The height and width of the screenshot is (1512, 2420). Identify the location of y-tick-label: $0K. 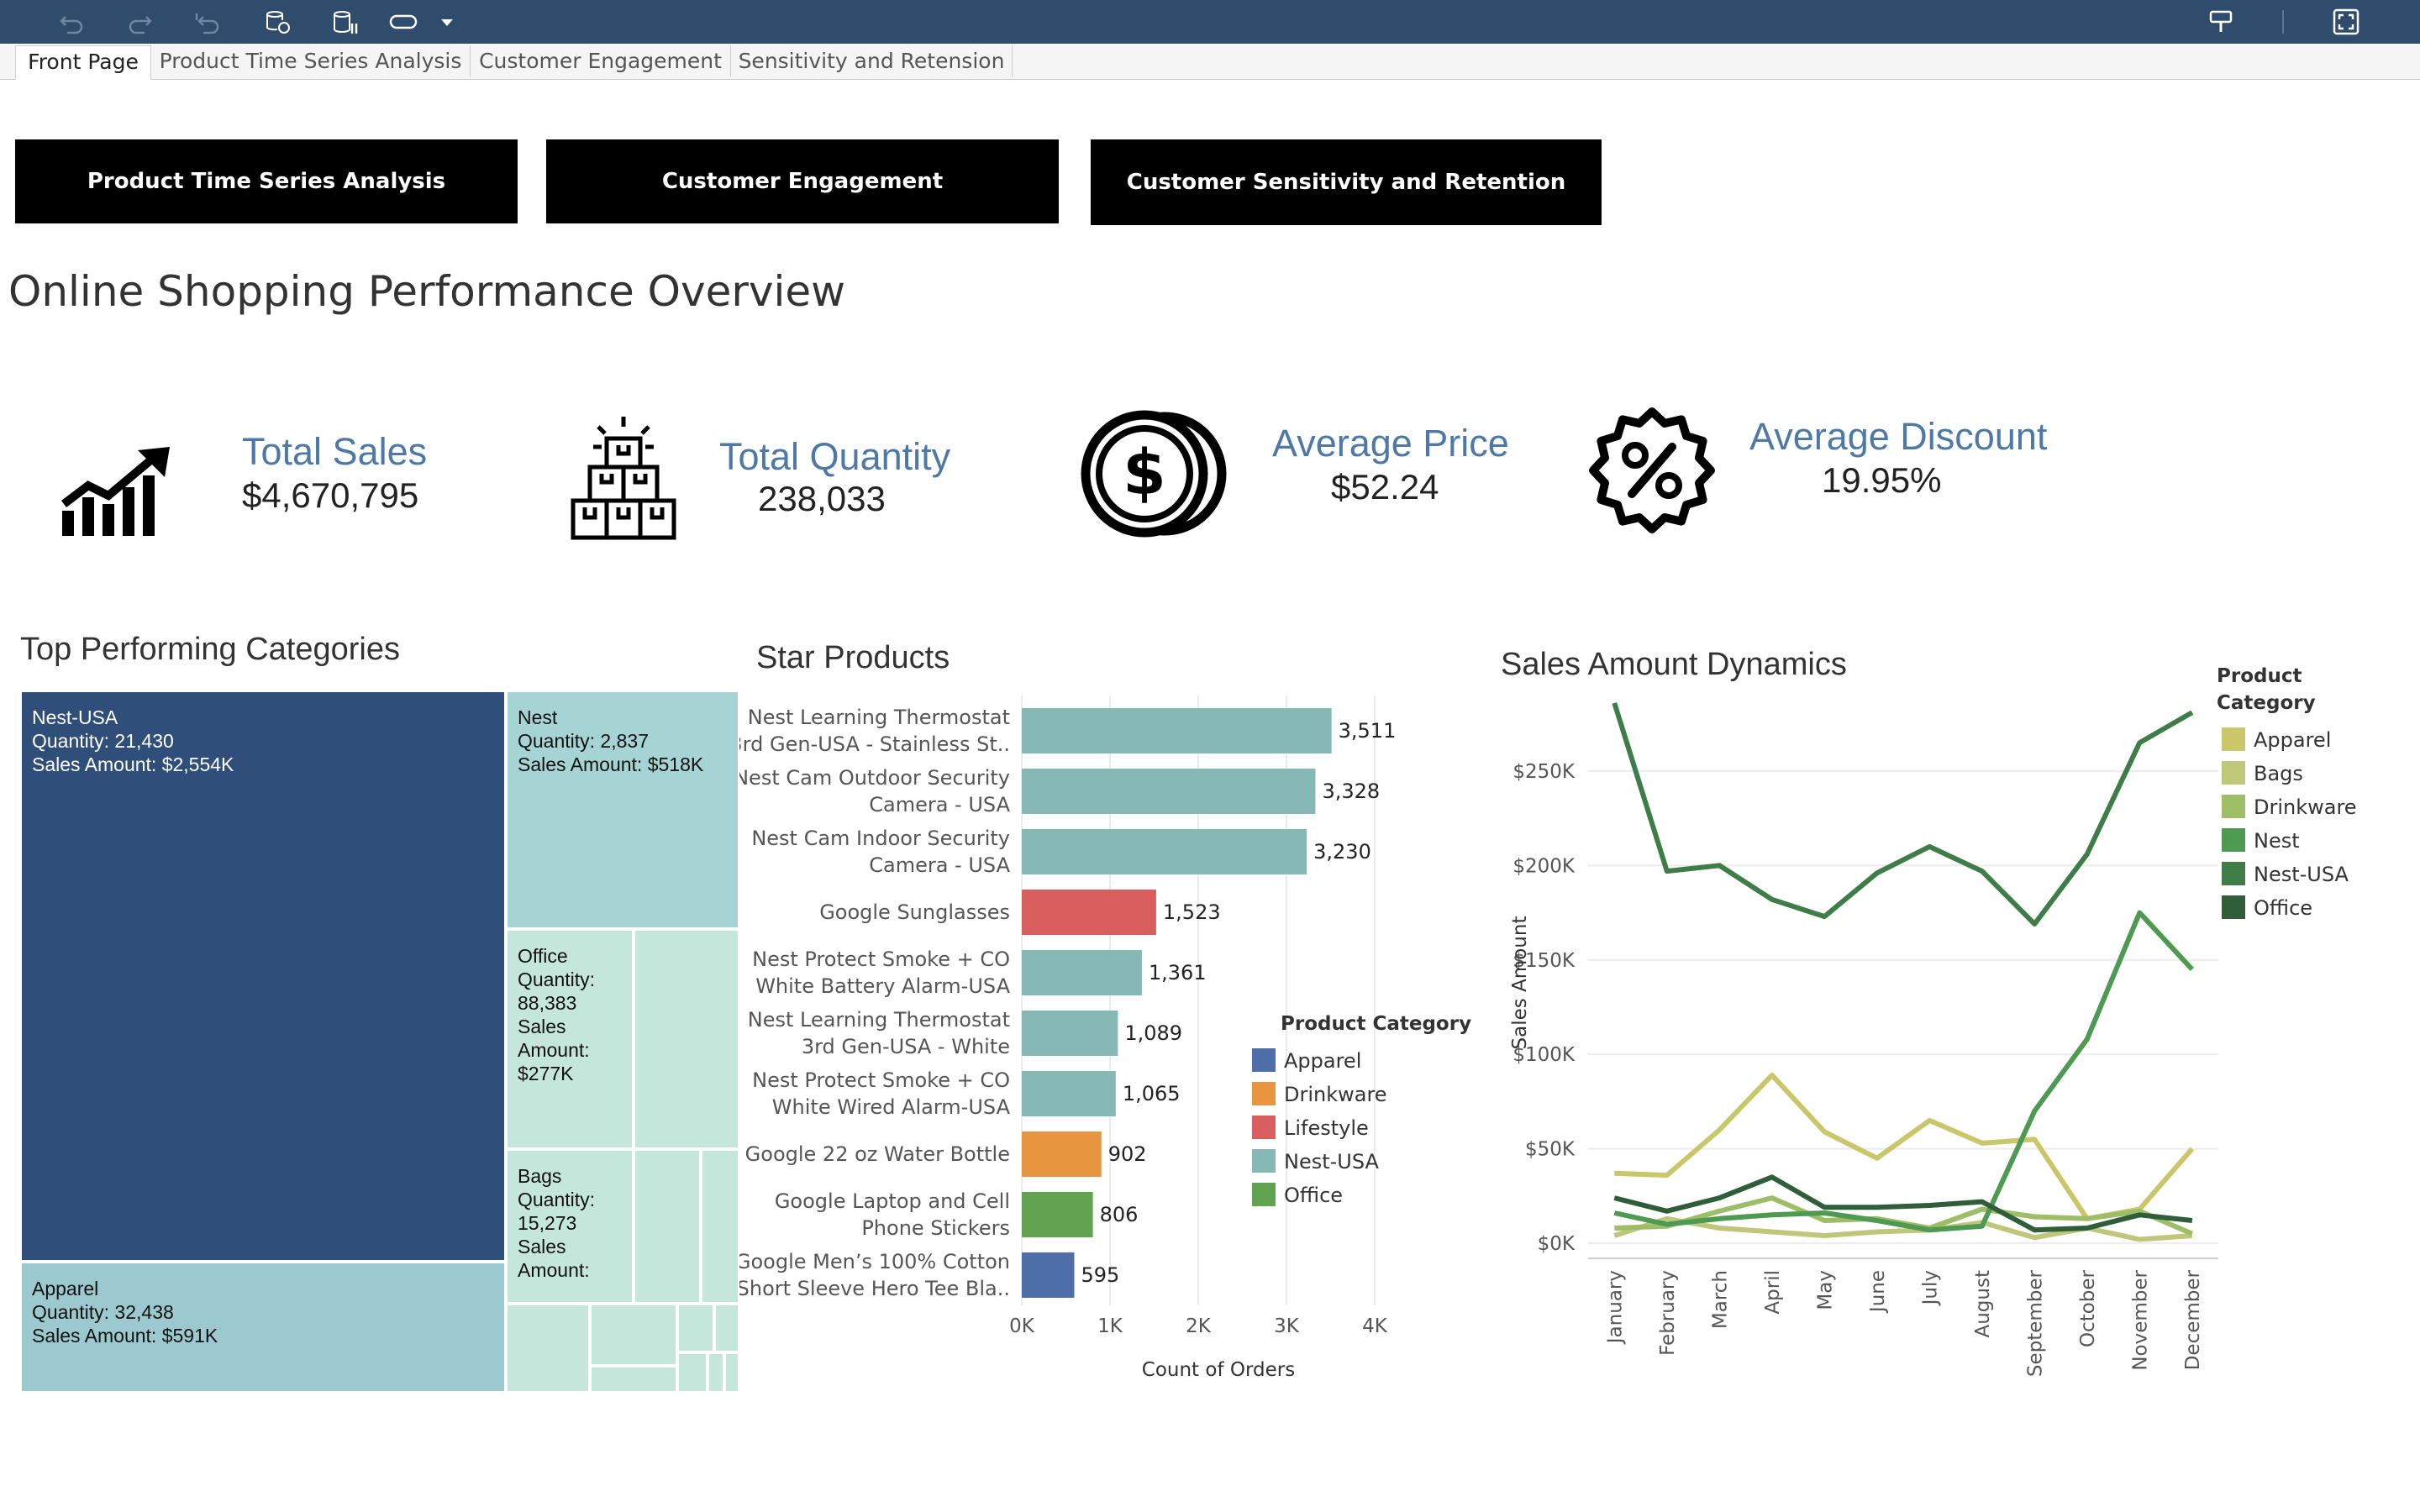
(1557, 1244).